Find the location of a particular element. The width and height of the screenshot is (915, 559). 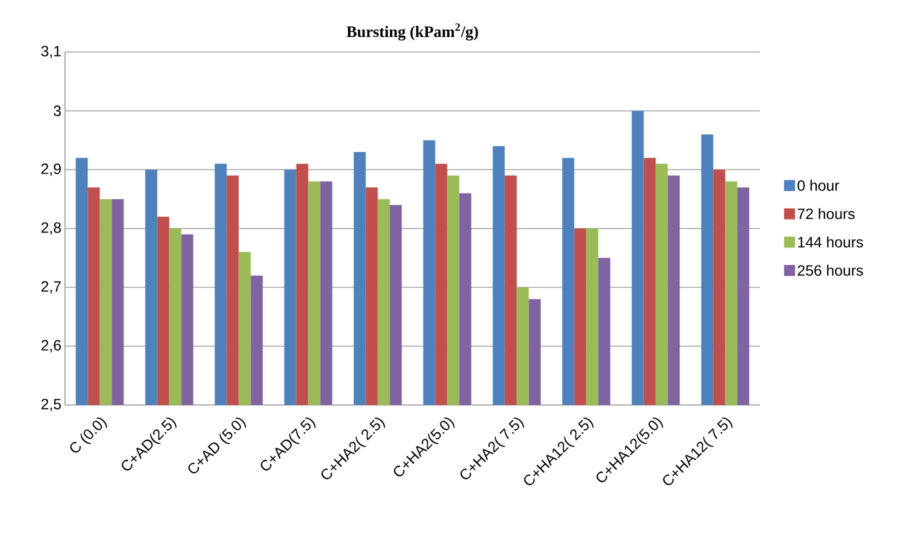

legend-label: 72 hours is located at coordinates (826, 214).